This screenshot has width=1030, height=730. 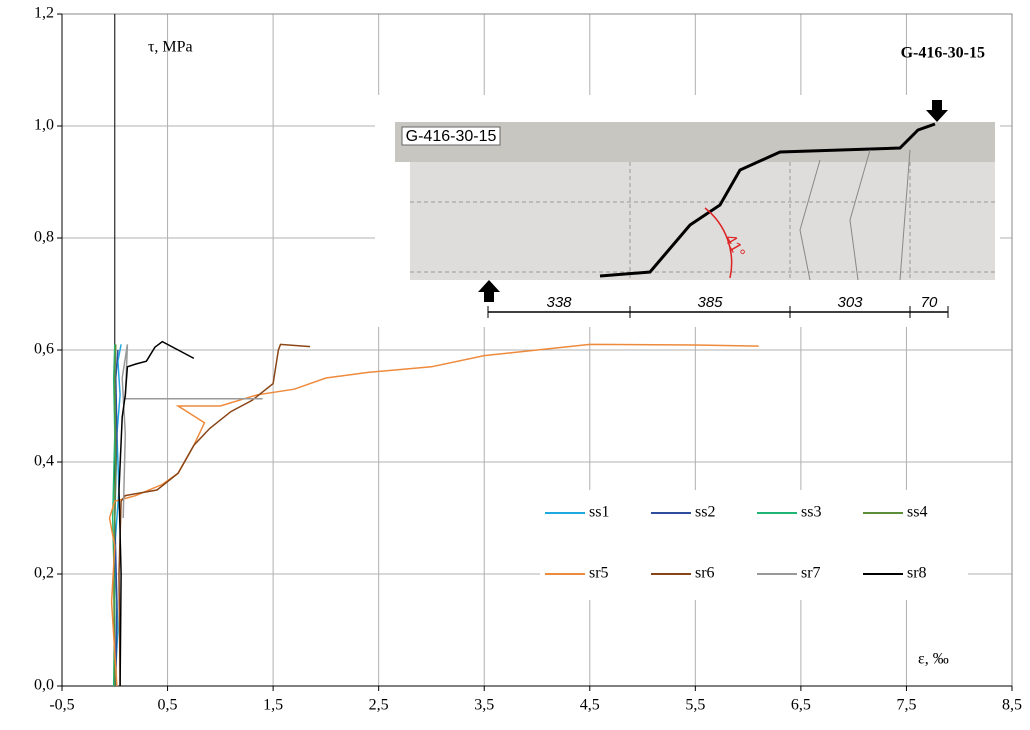 What do you see at coordinates (379, 705) in the screenshot?
I see `x-tick-label: 2,5` at bounding box center [379, 705].